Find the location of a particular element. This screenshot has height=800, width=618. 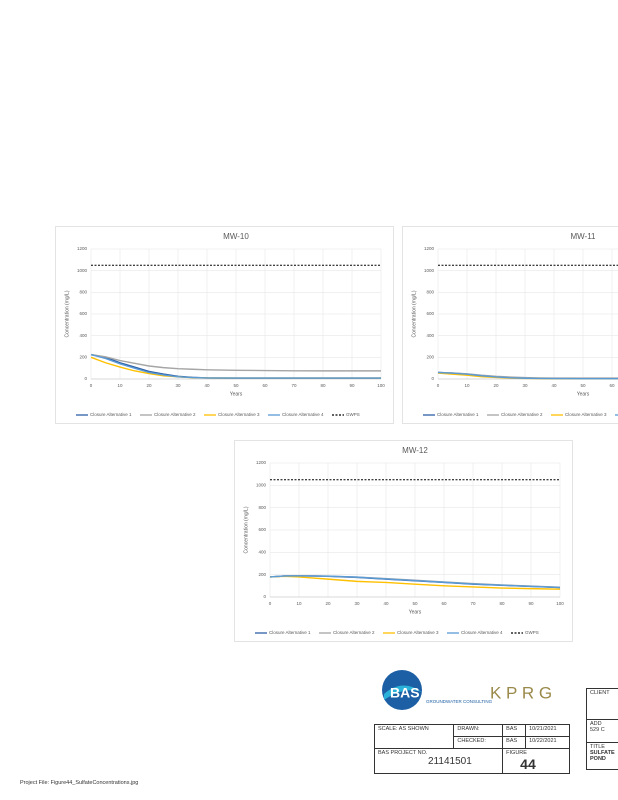

project: BAS PROJECT NO. 21141501 is located at coordinates (438, 761).